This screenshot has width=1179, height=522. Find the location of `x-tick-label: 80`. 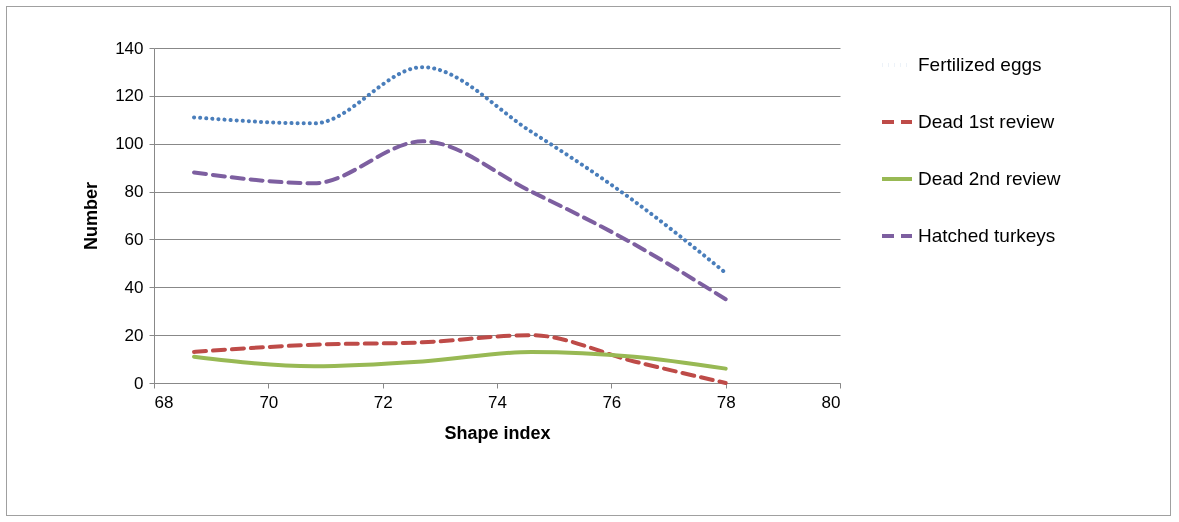

x-tick-label: 80 is located at coordinates (831, 402).